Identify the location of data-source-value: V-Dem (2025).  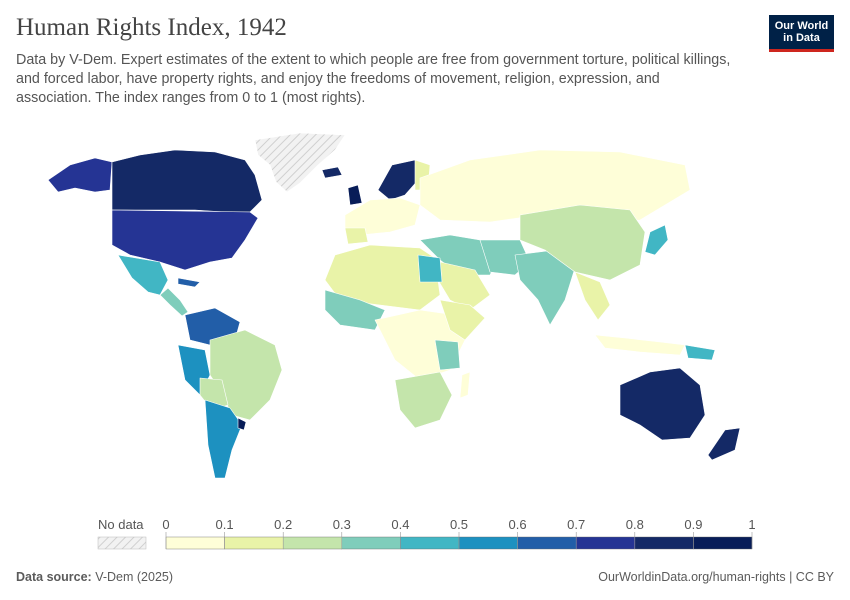
(134, 577).